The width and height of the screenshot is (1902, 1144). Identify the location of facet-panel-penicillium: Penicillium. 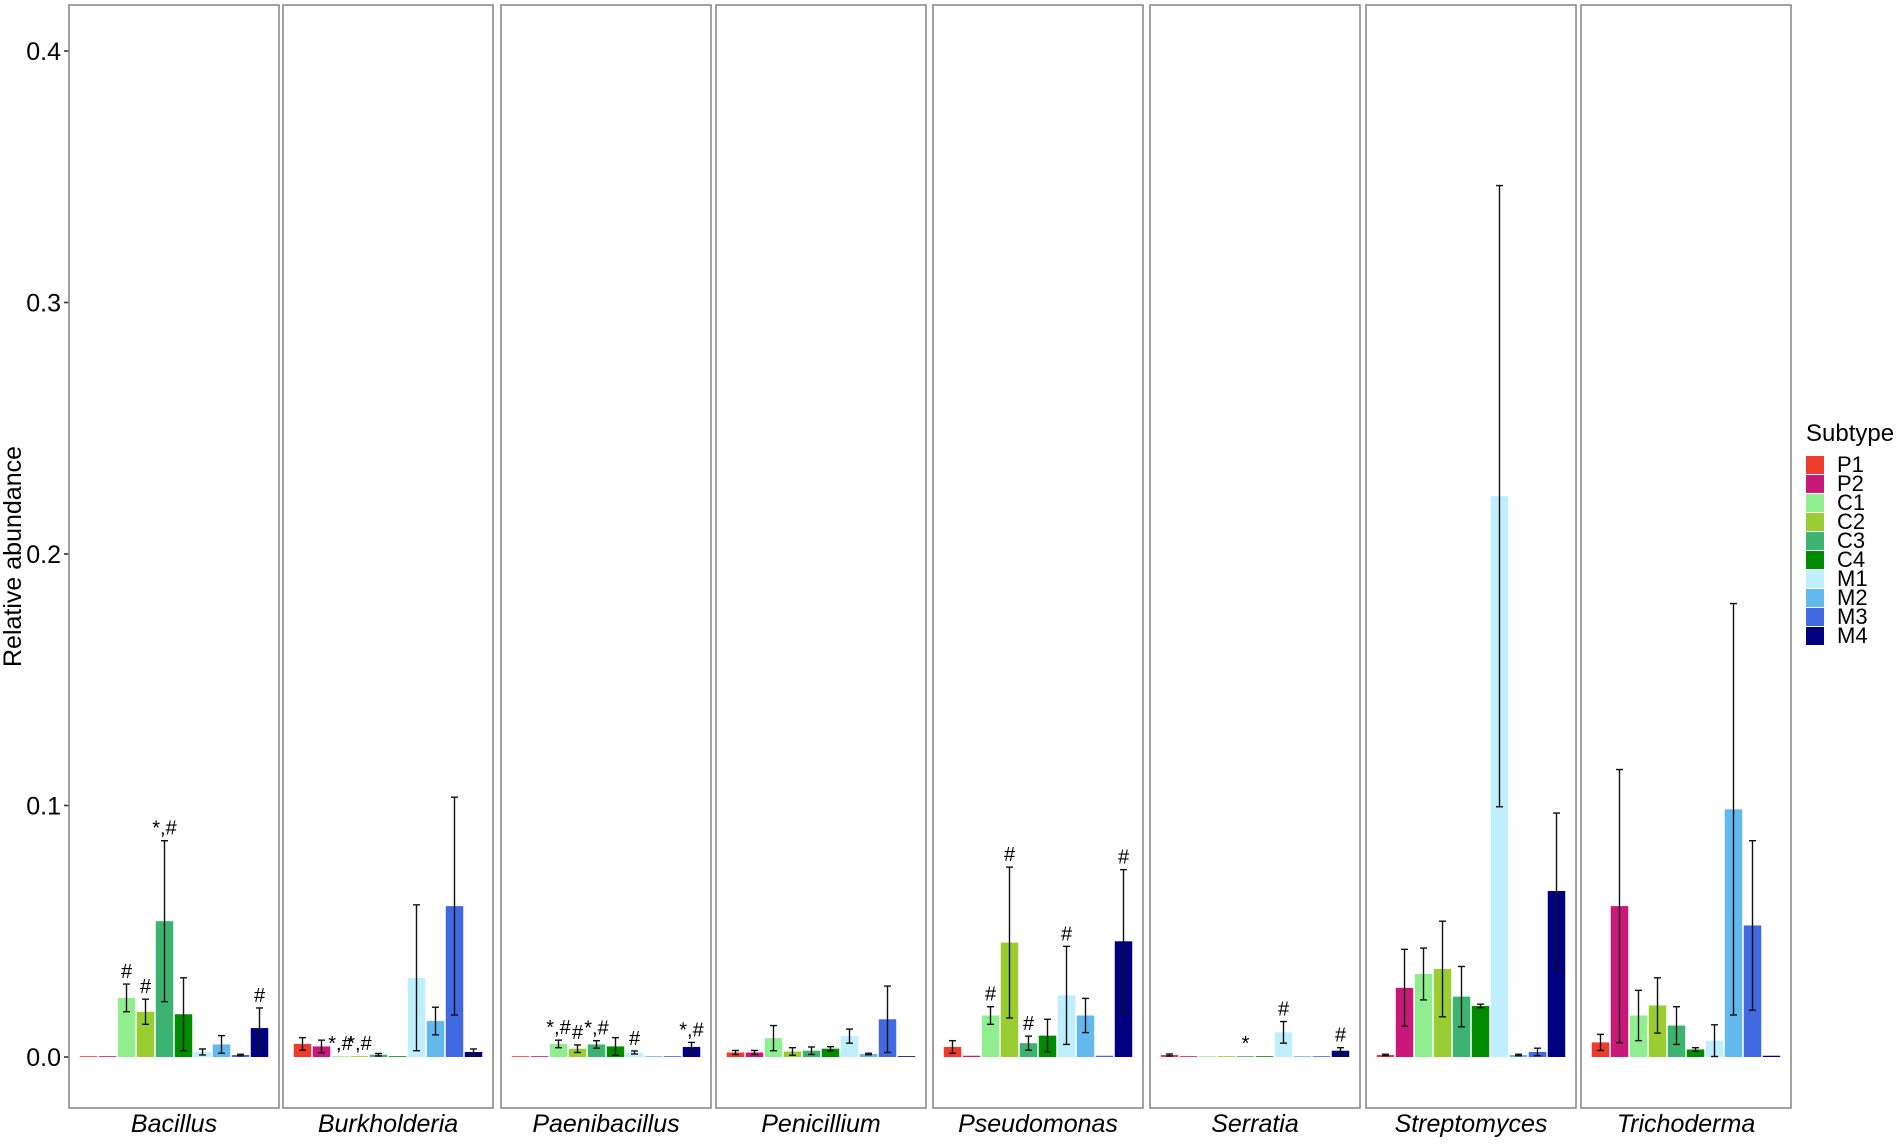
(821, 571).